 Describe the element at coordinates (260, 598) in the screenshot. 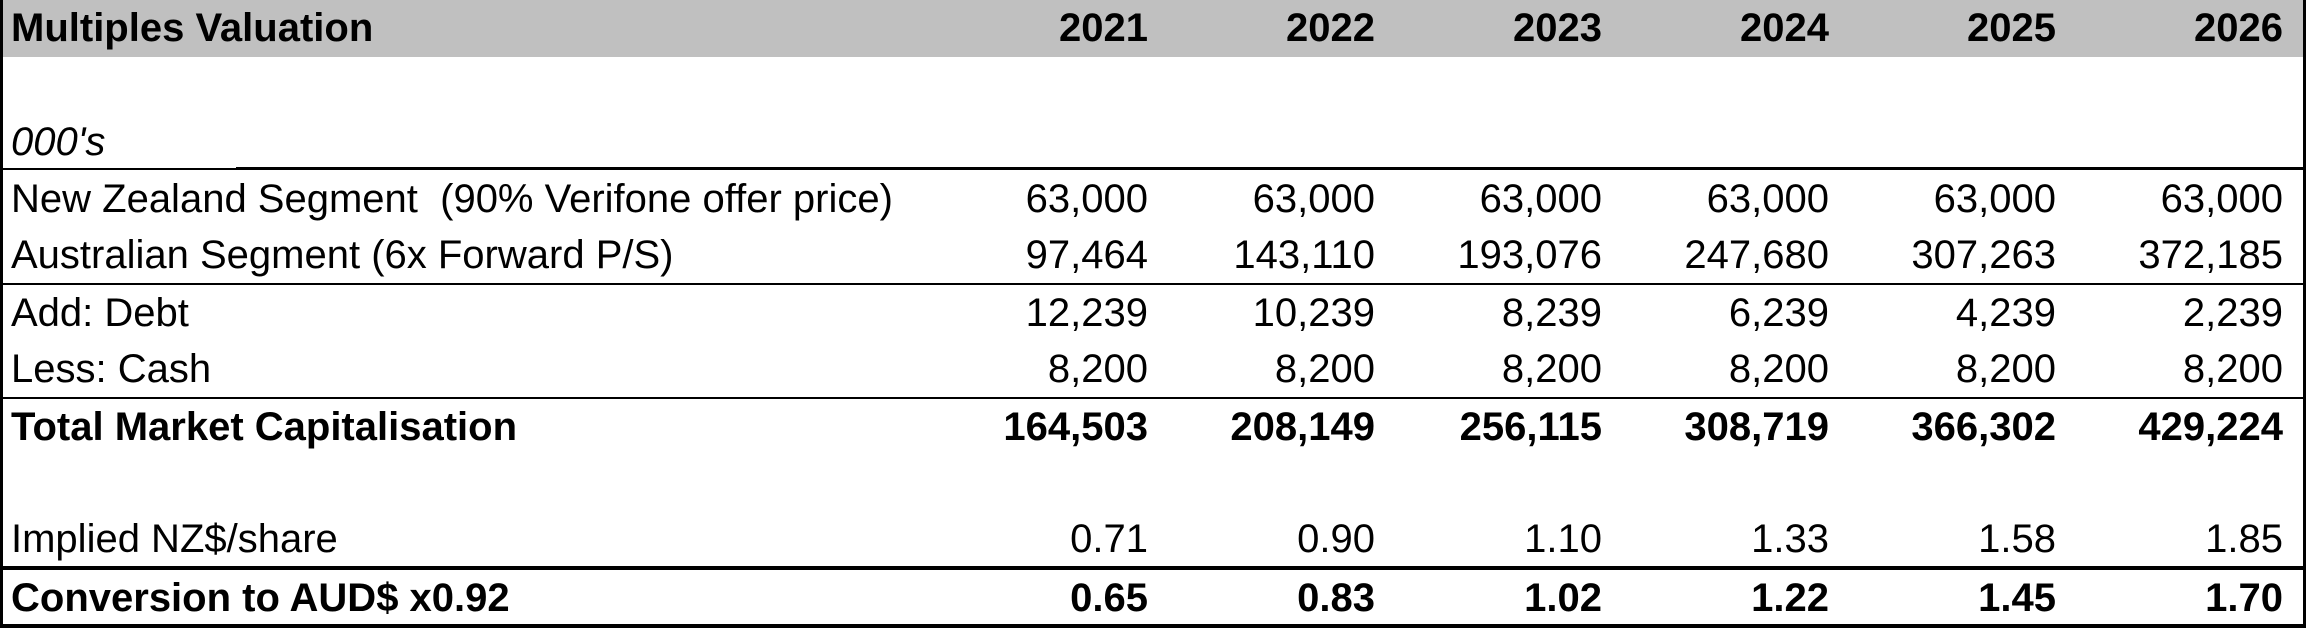

I see `row-label: Conversion to AUD$ x0.92` at that location.